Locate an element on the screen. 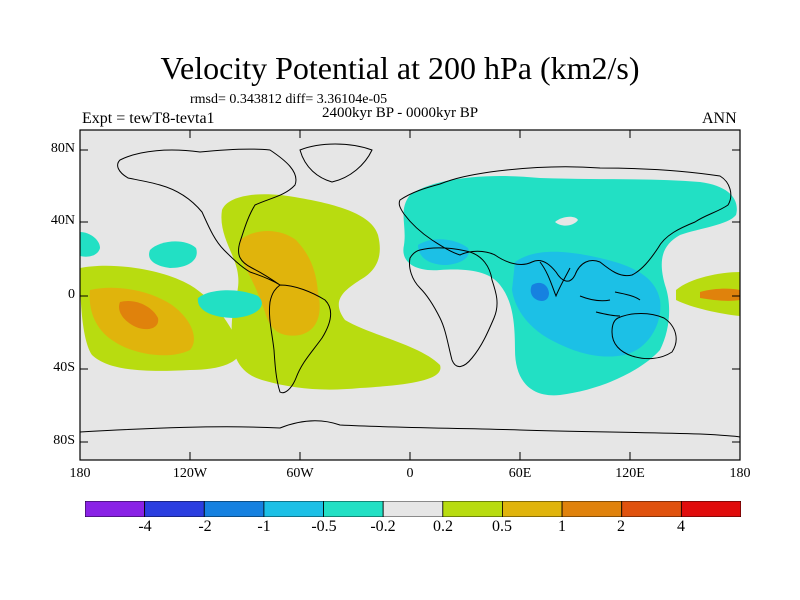 The height and width of the screenshot is (600, 800). colorbar-label: 0.5 is located at coordinates (502, 526).